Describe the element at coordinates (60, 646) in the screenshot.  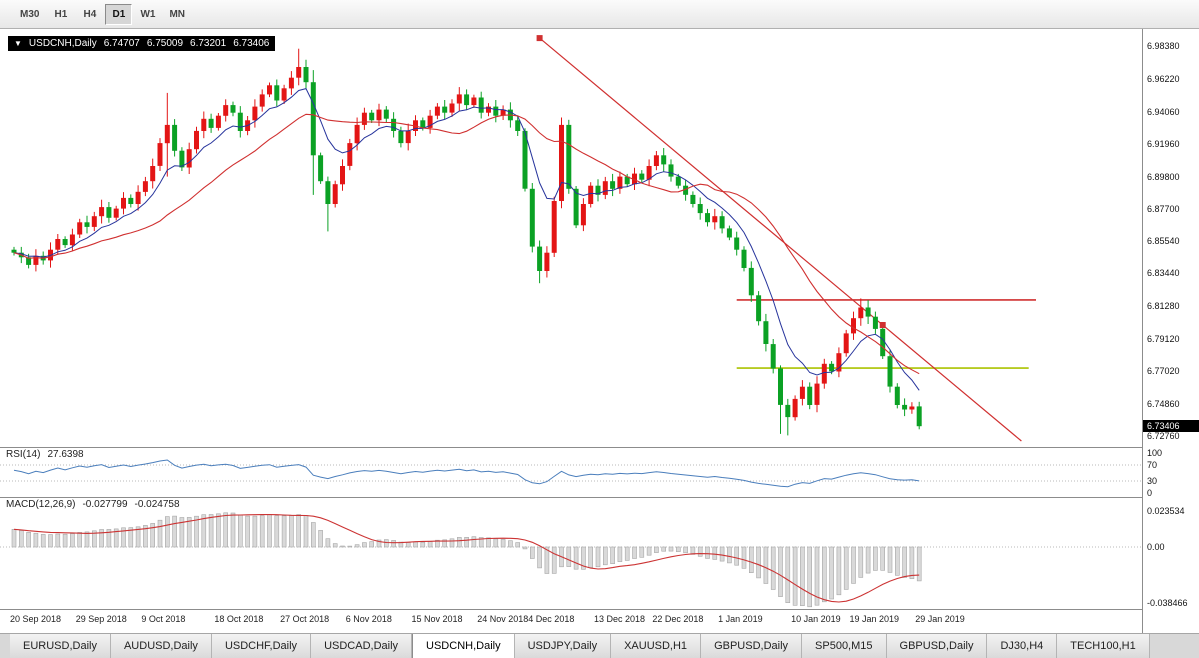
I see `chart-tab-eurusd-daily: EURUSD,Daily` at that location.